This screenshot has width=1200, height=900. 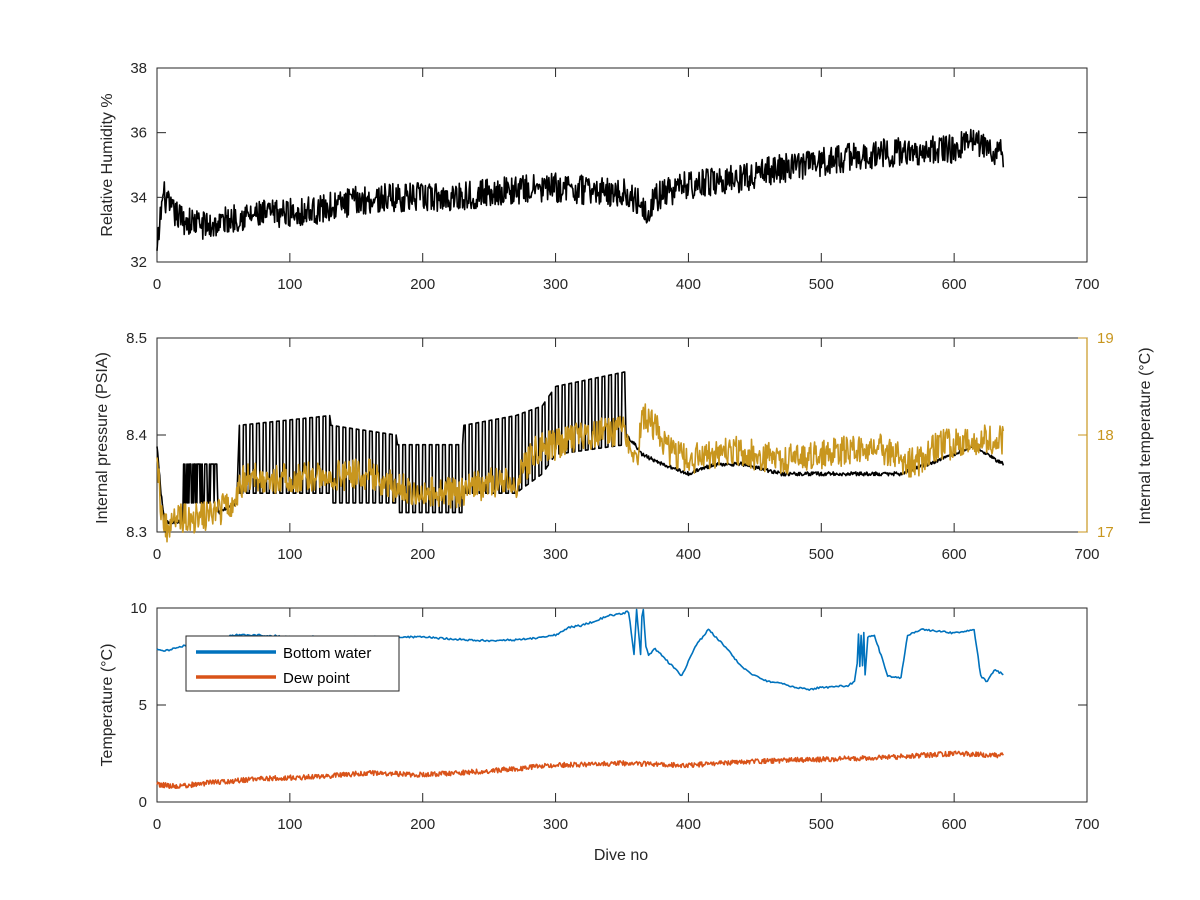 What do you see at coordinates (107, 705) in the screenshot?
I see `temperature-y-axis-label: Temperature (°C)` at bounding box center [107, 705].